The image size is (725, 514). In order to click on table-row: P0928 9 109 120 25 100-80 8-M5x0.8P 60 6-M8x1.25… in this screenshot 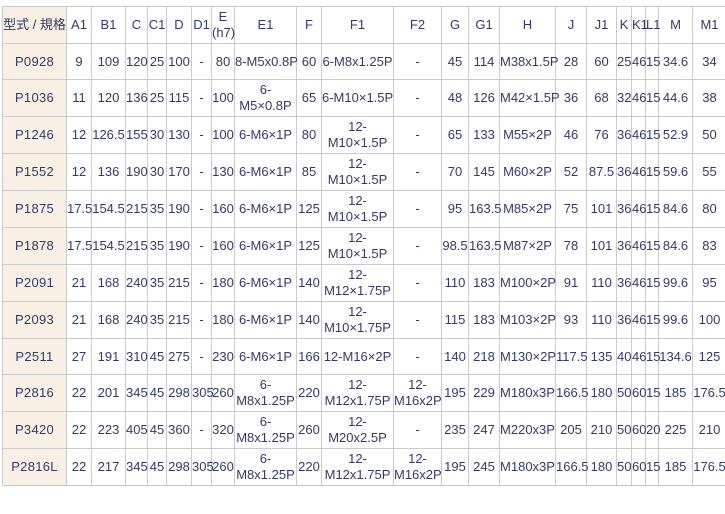, I will do `click(363, 61)`.